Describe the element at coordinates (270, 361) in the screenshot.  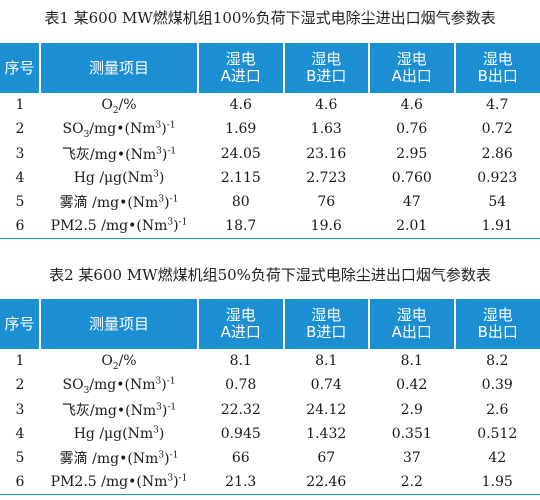
I see `table-row: 1 O2/% 8.1 8.1 8.1 8.2` at that location.